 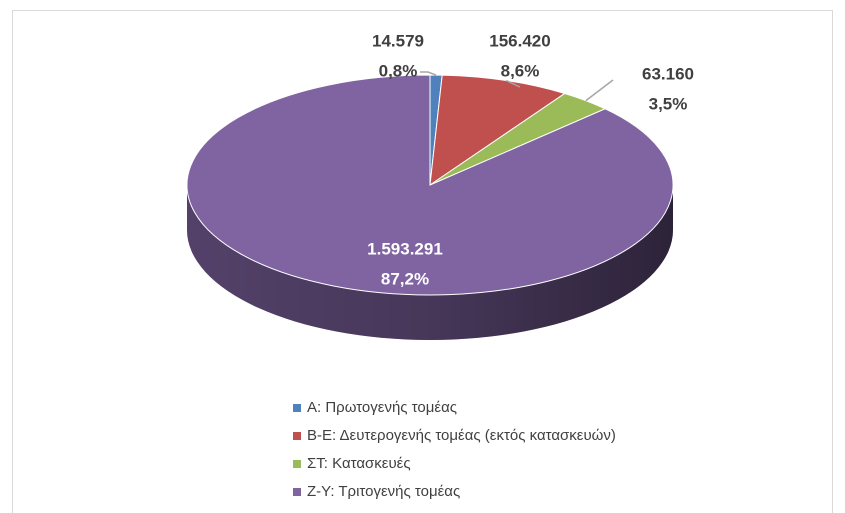 What do you see at coordinates (383, 491) in the screenshot?
I see `legend-label: Ζ-Υ: Τριτογενής τομέας` at bounding box center [383, 491].